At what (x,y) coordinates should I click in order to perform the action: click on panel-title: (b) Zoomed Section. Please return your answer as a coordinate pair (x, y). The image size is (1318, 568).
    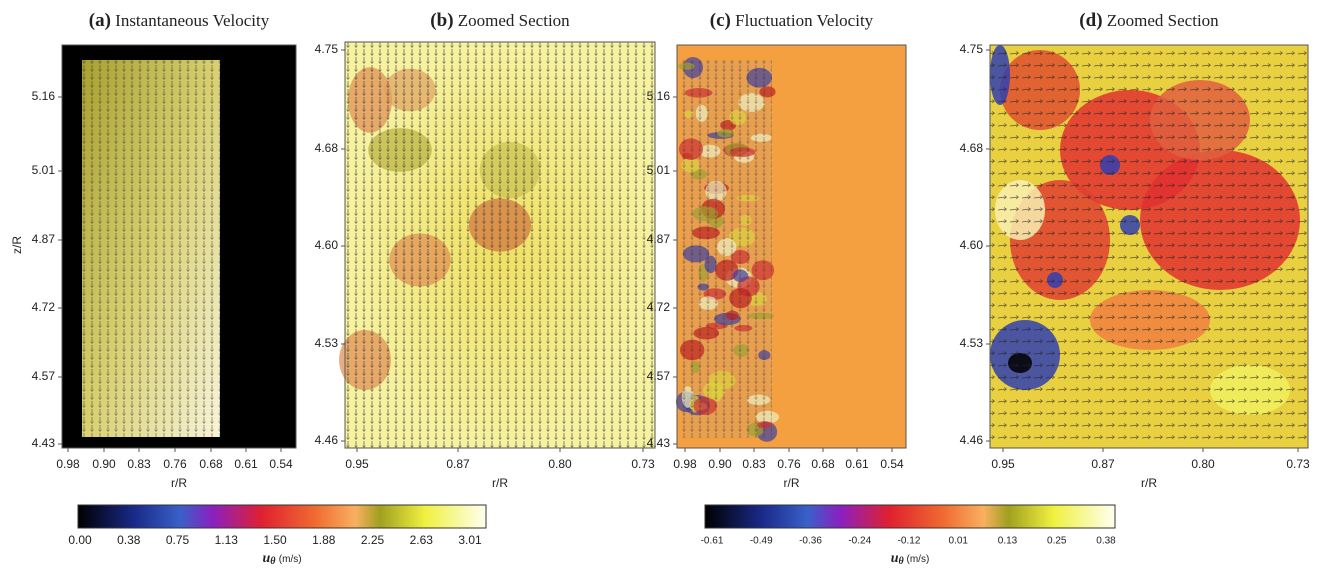
    Looking at the image, I should click on (500, 20).